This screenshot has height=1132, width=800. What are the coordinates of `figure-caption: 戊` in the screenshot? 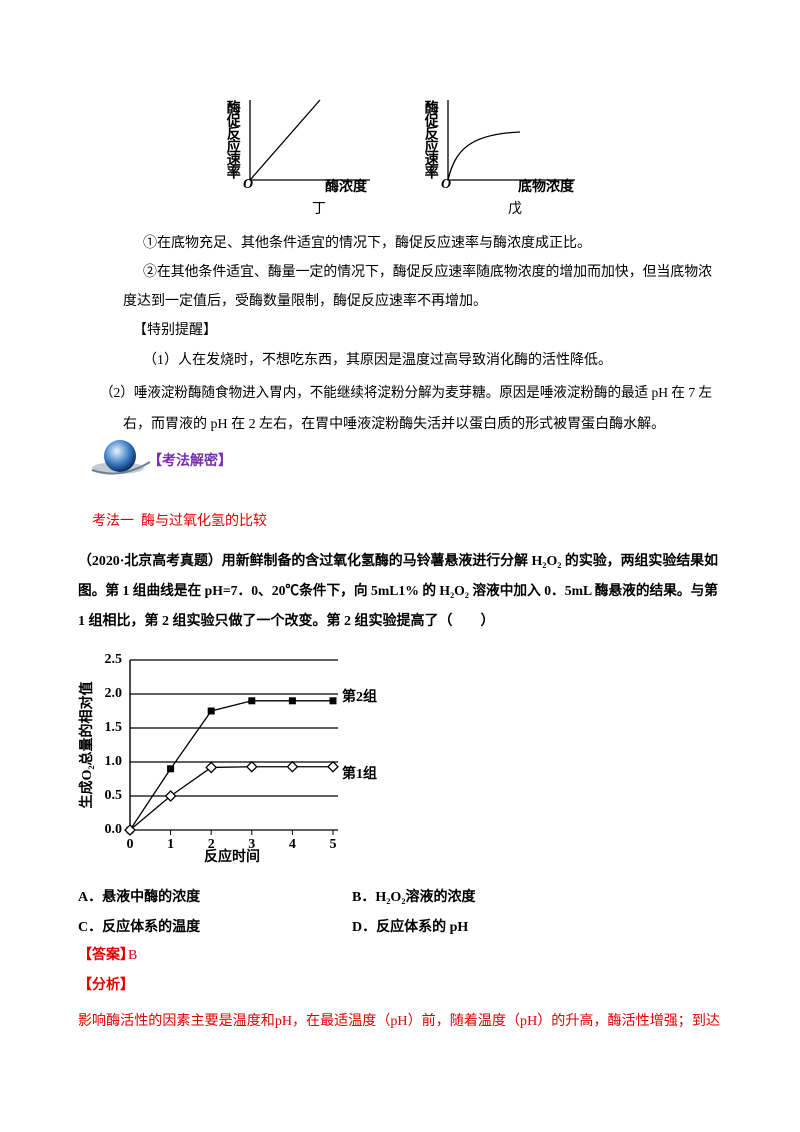 It's located at (515, 209).